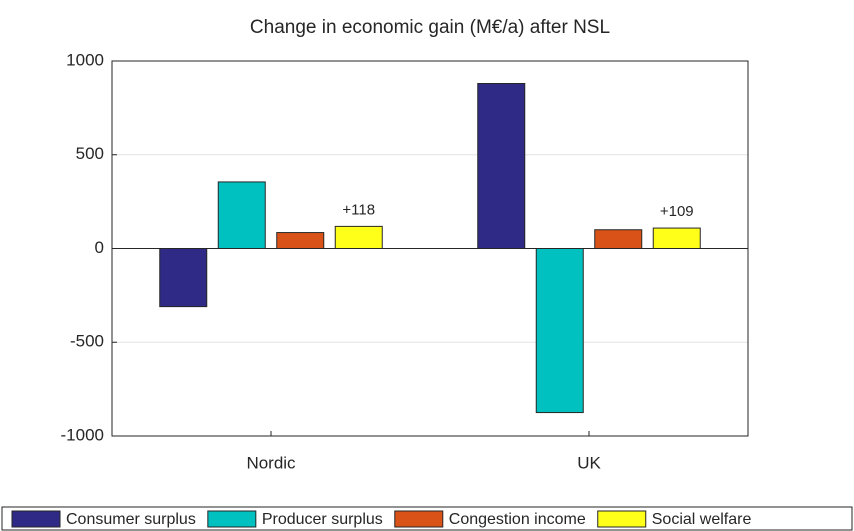  I want to click on y-tick-label: -500, so click(87, 341).